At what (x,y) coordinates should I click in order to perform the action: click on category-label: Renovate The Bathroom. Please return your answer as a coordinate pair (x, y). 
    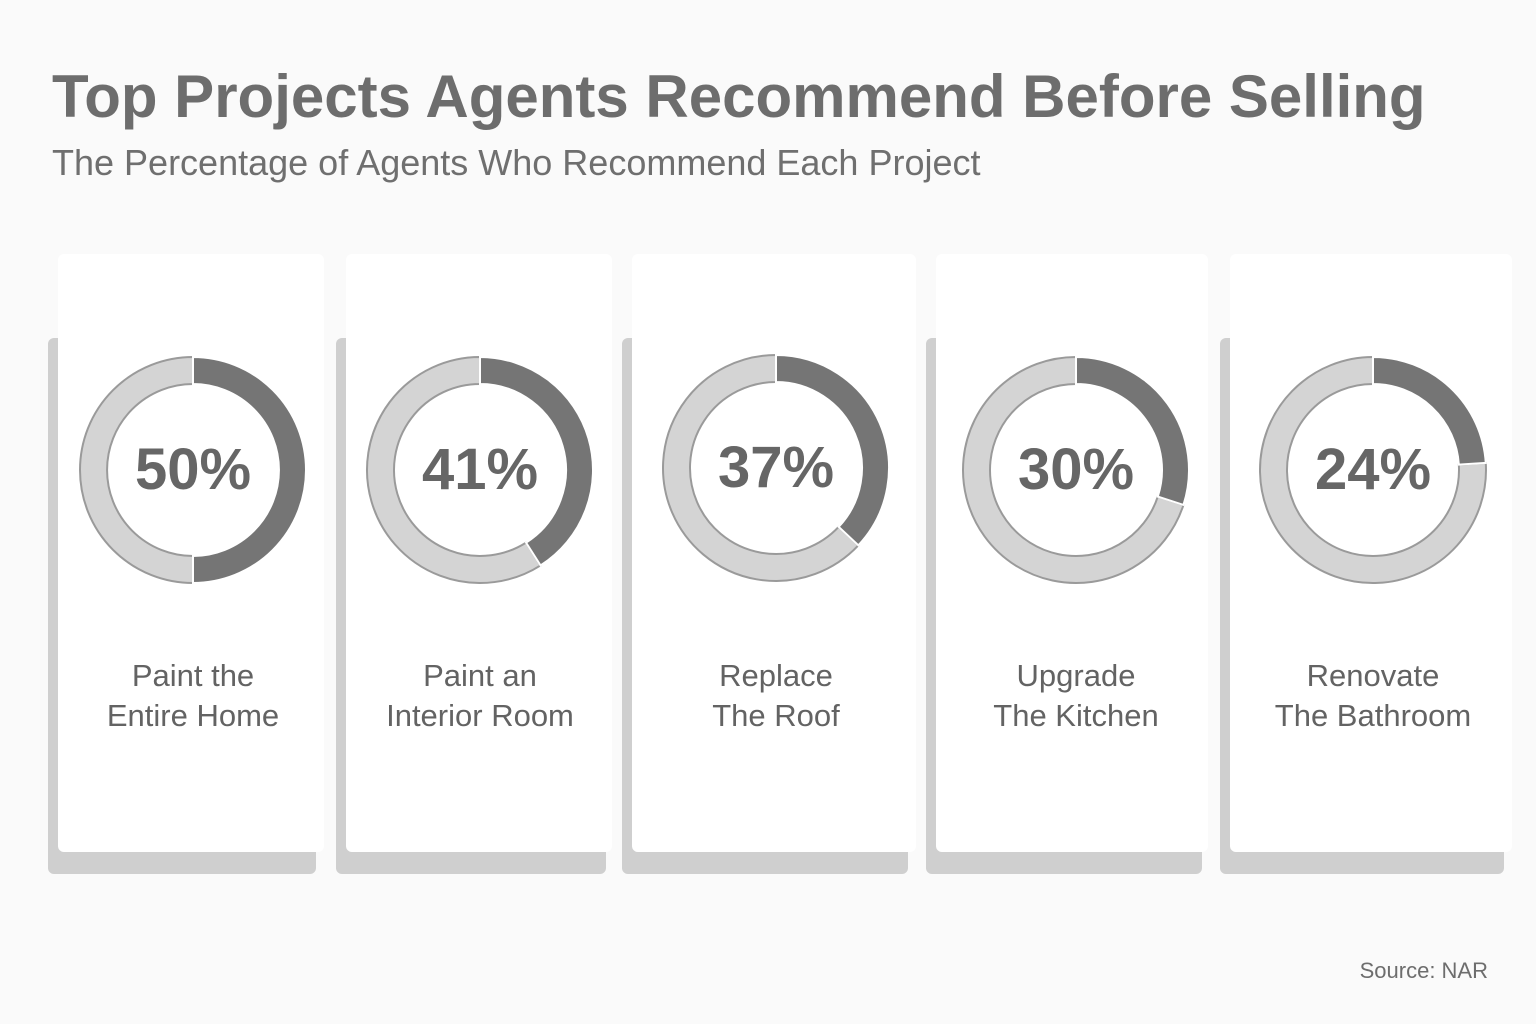
    Looking at the image, I should click on (1373, 696).